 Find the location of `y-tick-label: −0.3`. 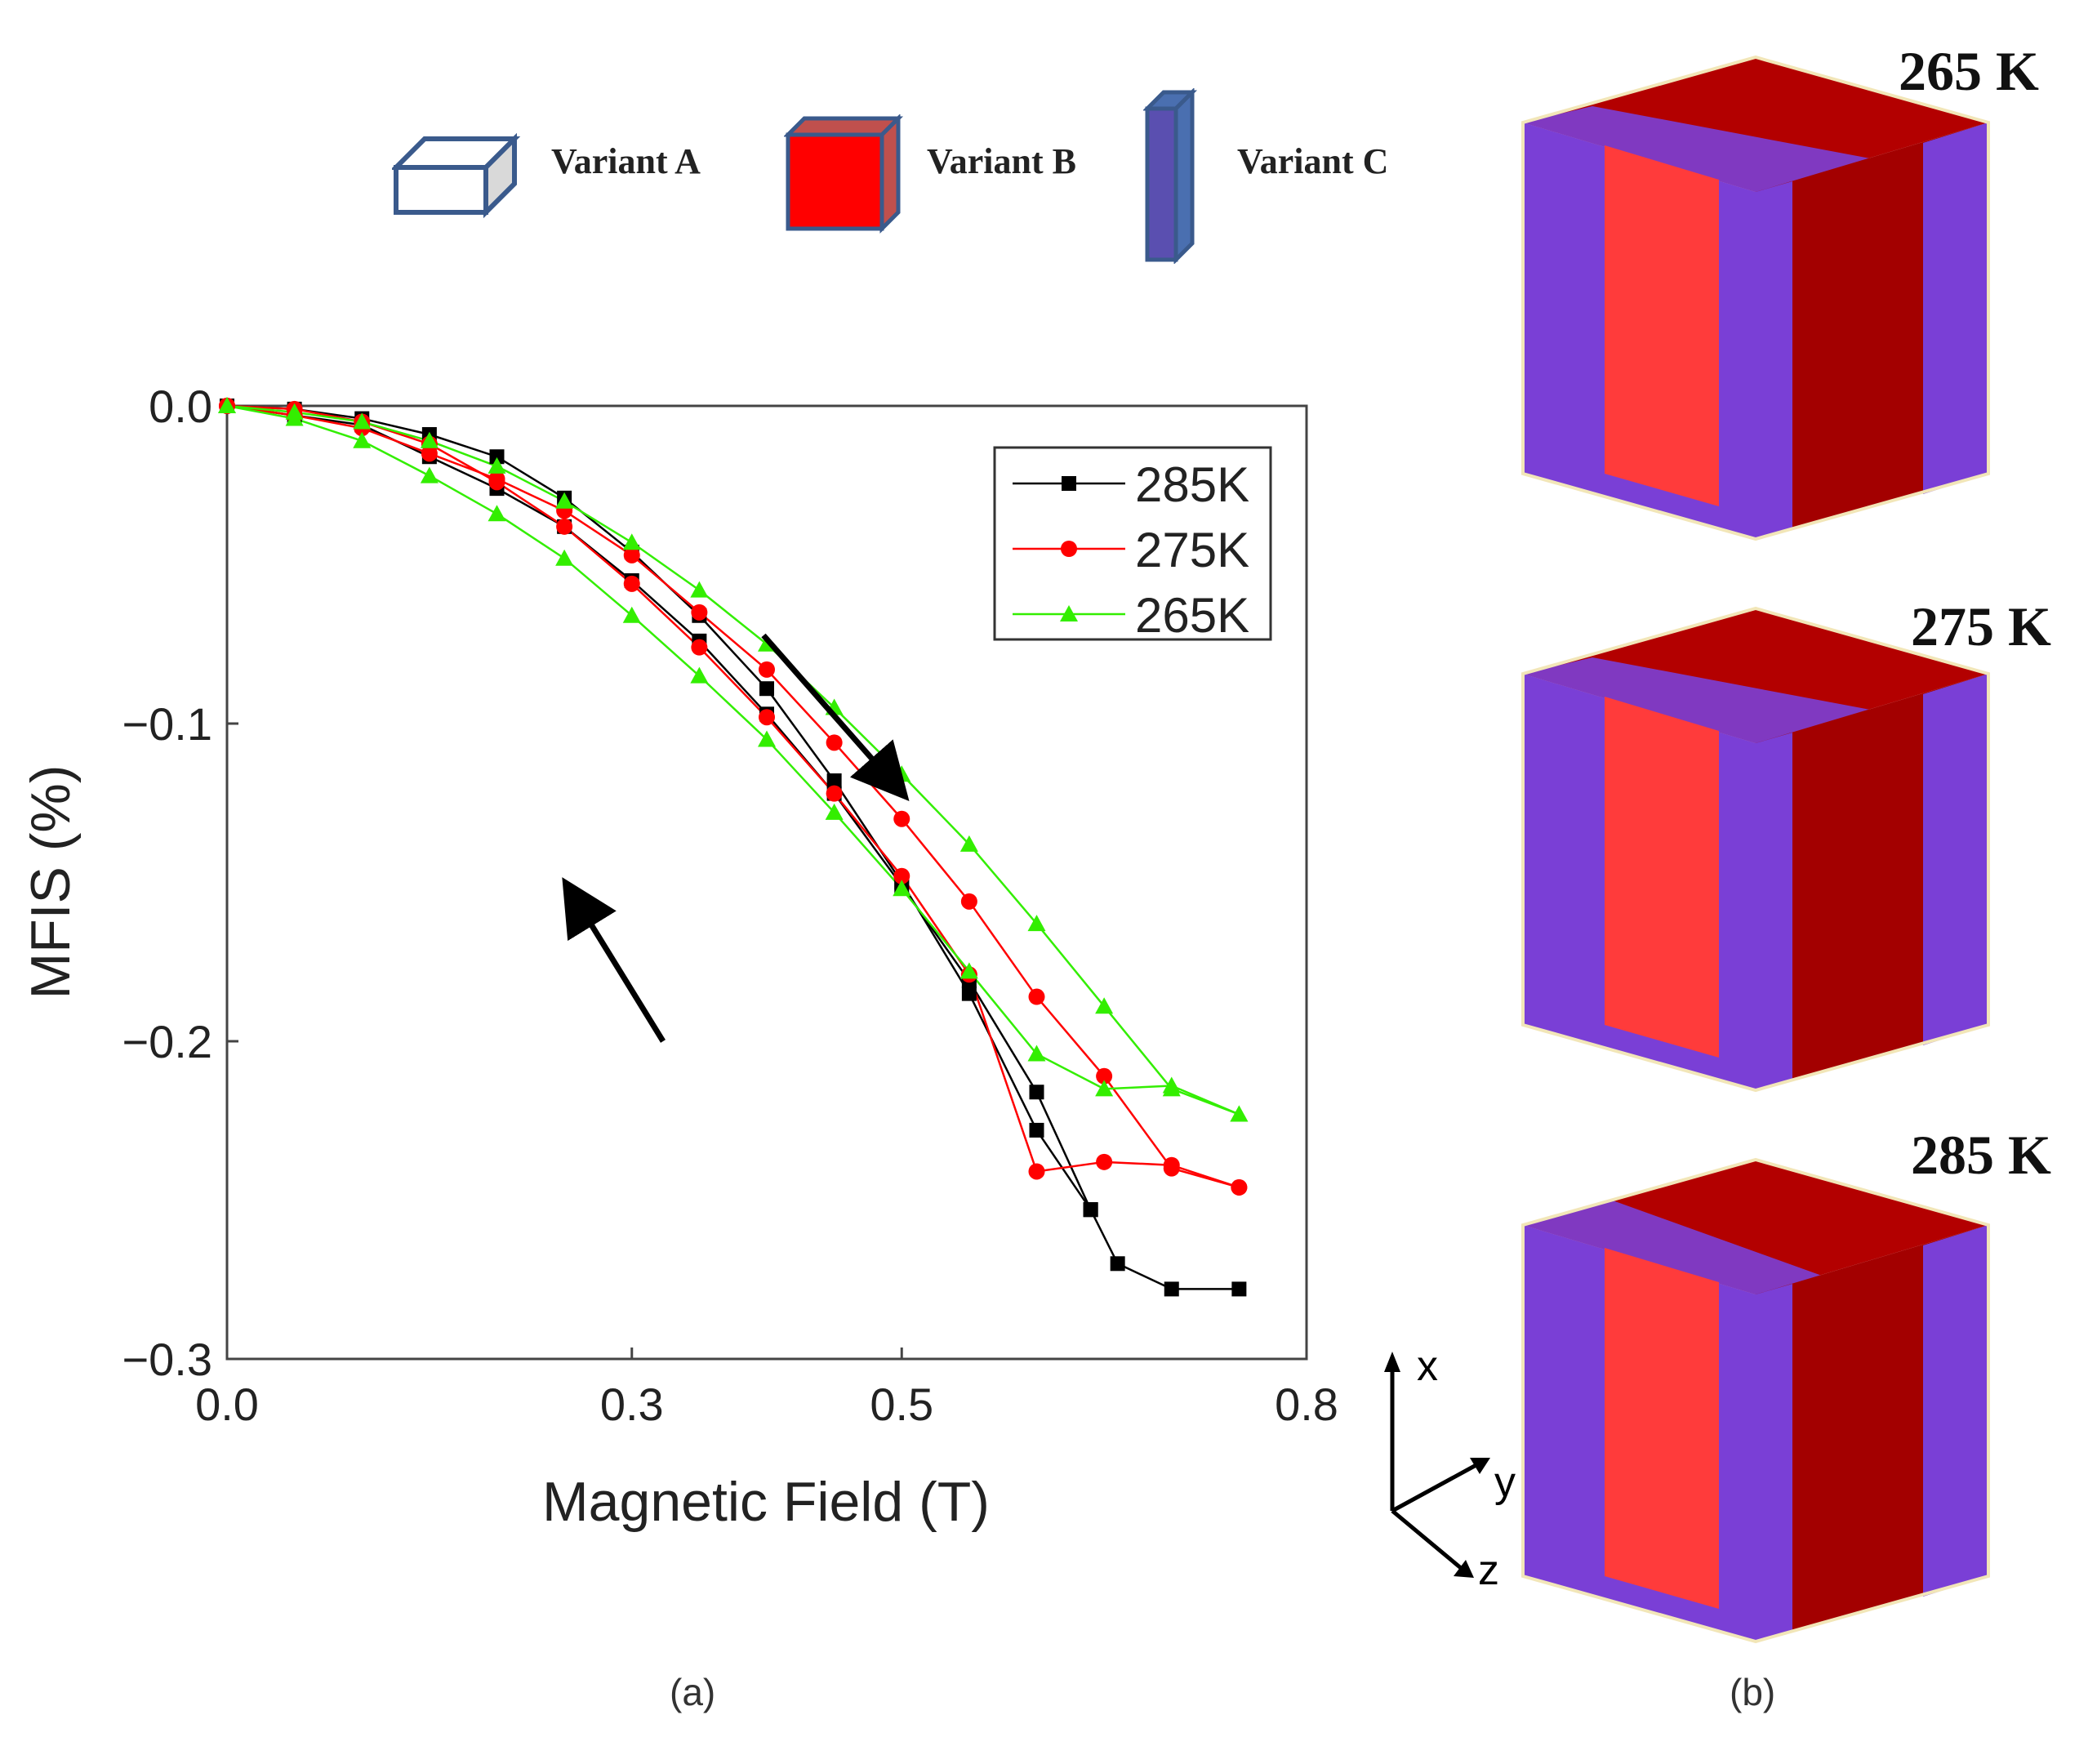

y-tick-label: −0.3 is located at coordinates (167, 1359).